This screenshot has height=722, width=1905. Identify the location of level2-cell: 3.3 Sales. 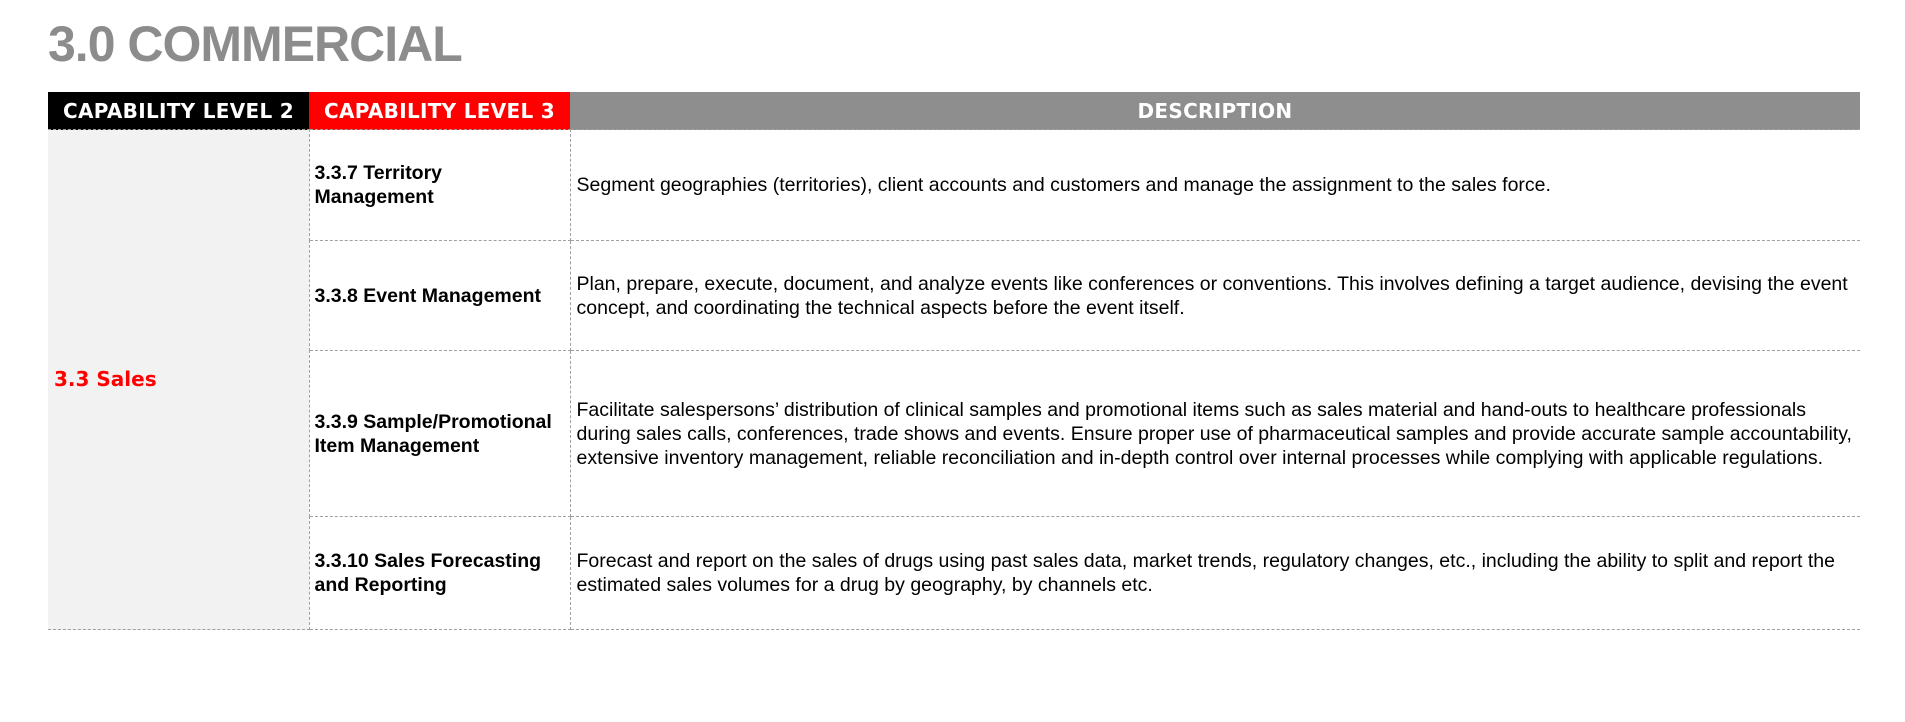
(179, 379).